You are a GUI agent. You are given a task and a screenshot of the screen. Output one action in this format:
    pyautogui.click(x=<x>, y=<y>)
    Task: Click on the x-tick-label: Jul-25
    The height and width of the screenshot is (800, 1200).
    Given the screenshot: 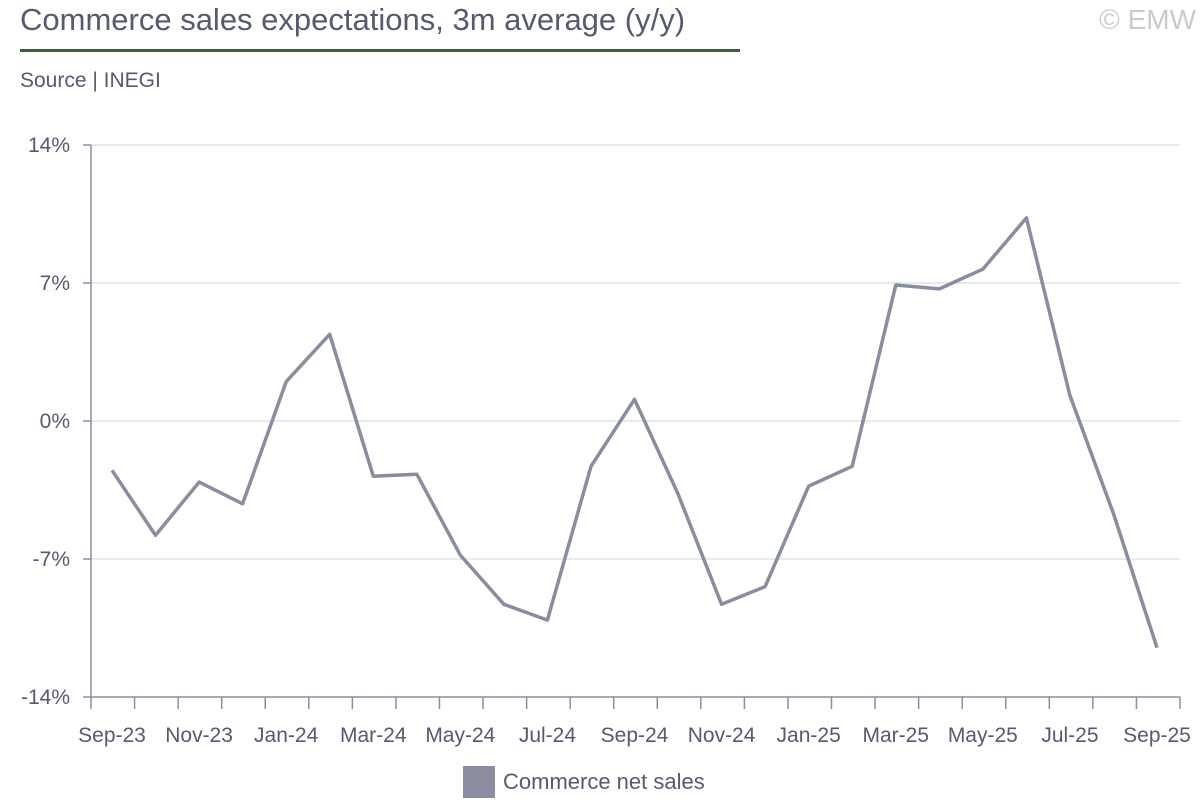 What is the action you would take?
    pyautogui.click(x=1069, y=735)
    